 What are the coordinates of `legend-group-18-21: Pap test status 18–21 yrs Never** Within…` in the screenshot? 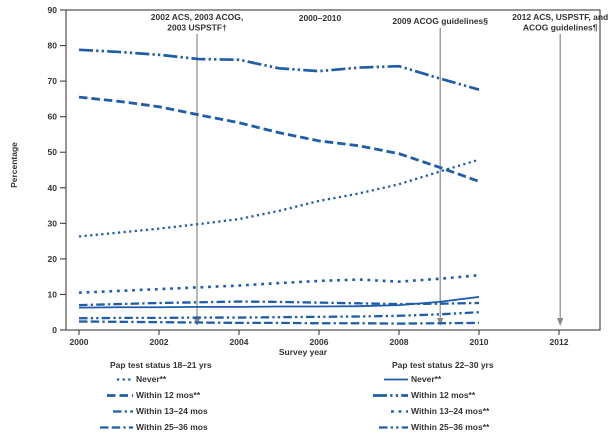 It's located at (152, 397).